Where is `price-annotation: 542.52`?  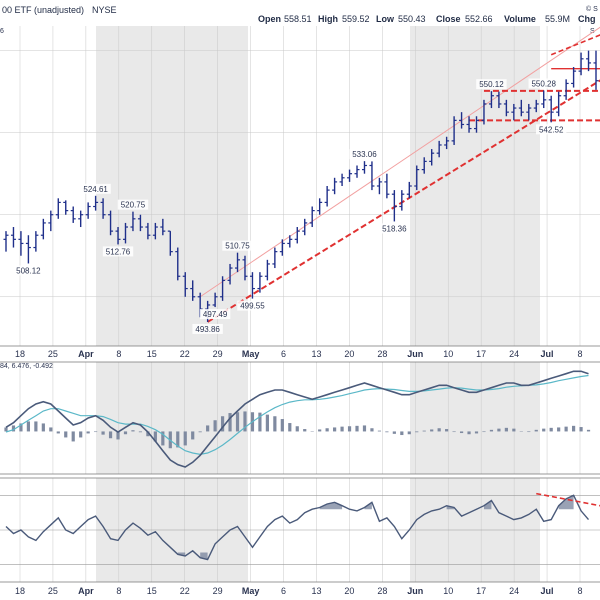 price-annotation: 542.52 is located at coordinates (551, 129).